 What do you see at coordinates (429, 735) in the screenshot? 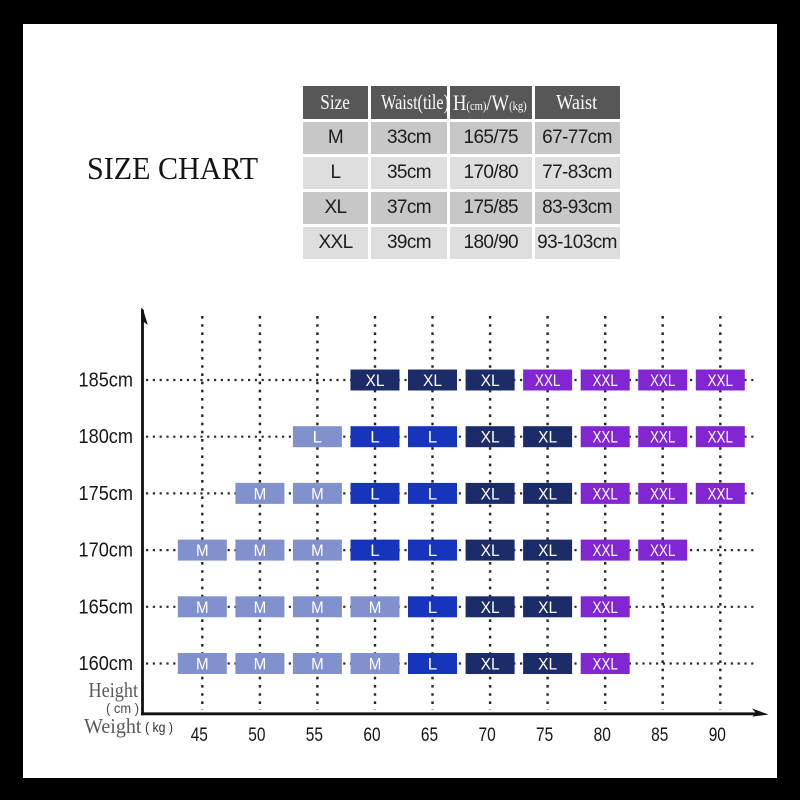
I see `svg-text: 65` at bounding box center [429, 735].